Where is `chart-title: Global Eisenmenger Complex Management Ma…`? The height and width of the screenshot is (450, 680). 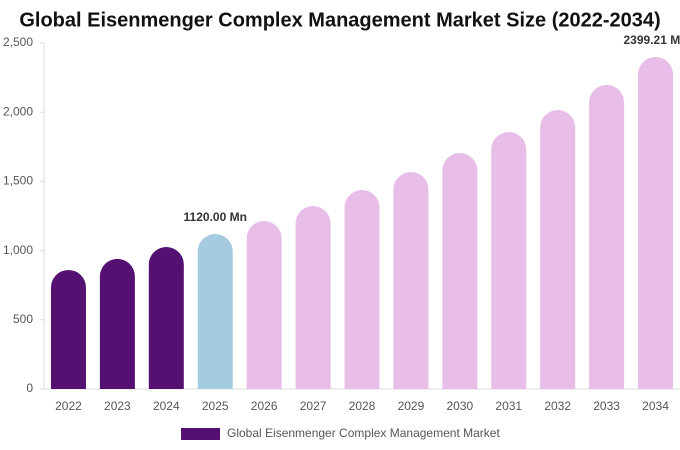
chart-title: Global Eisenmenger Complex Management Ma… is located at coordinates (339, 20).